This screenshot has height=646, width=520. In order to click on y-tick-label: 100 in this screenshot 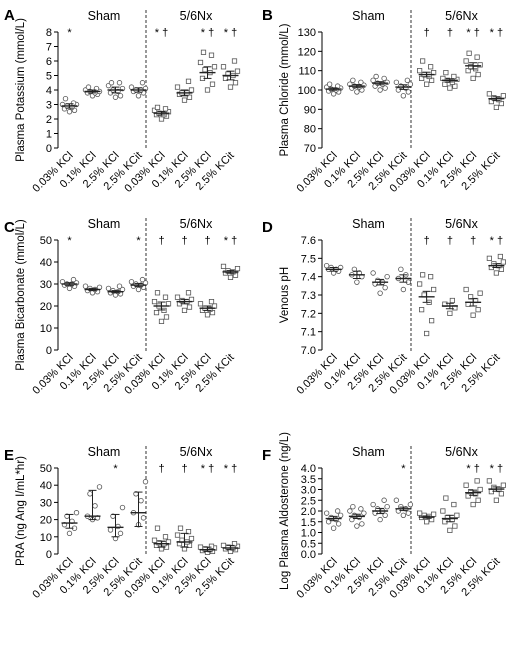, I will do `click(307, 91)`.